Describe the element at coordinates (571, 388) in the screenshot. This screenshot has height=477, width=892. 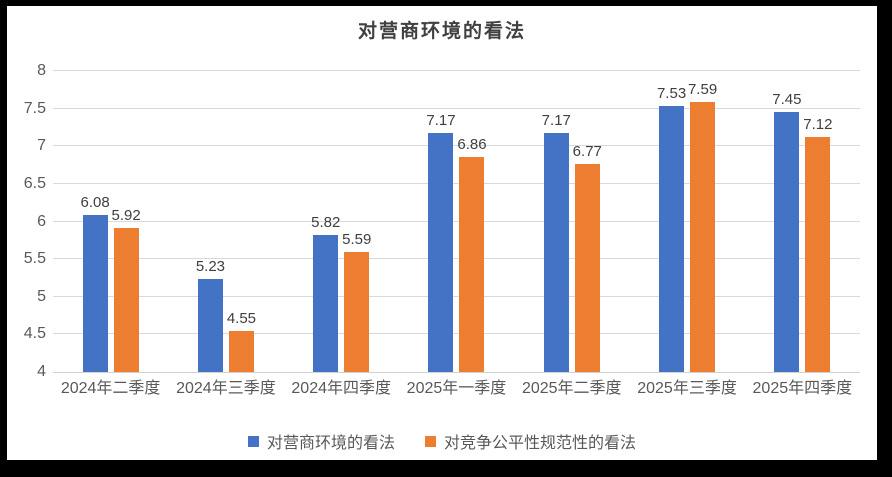
I see `x-axis-category-label: 2025年二季度` at that location.